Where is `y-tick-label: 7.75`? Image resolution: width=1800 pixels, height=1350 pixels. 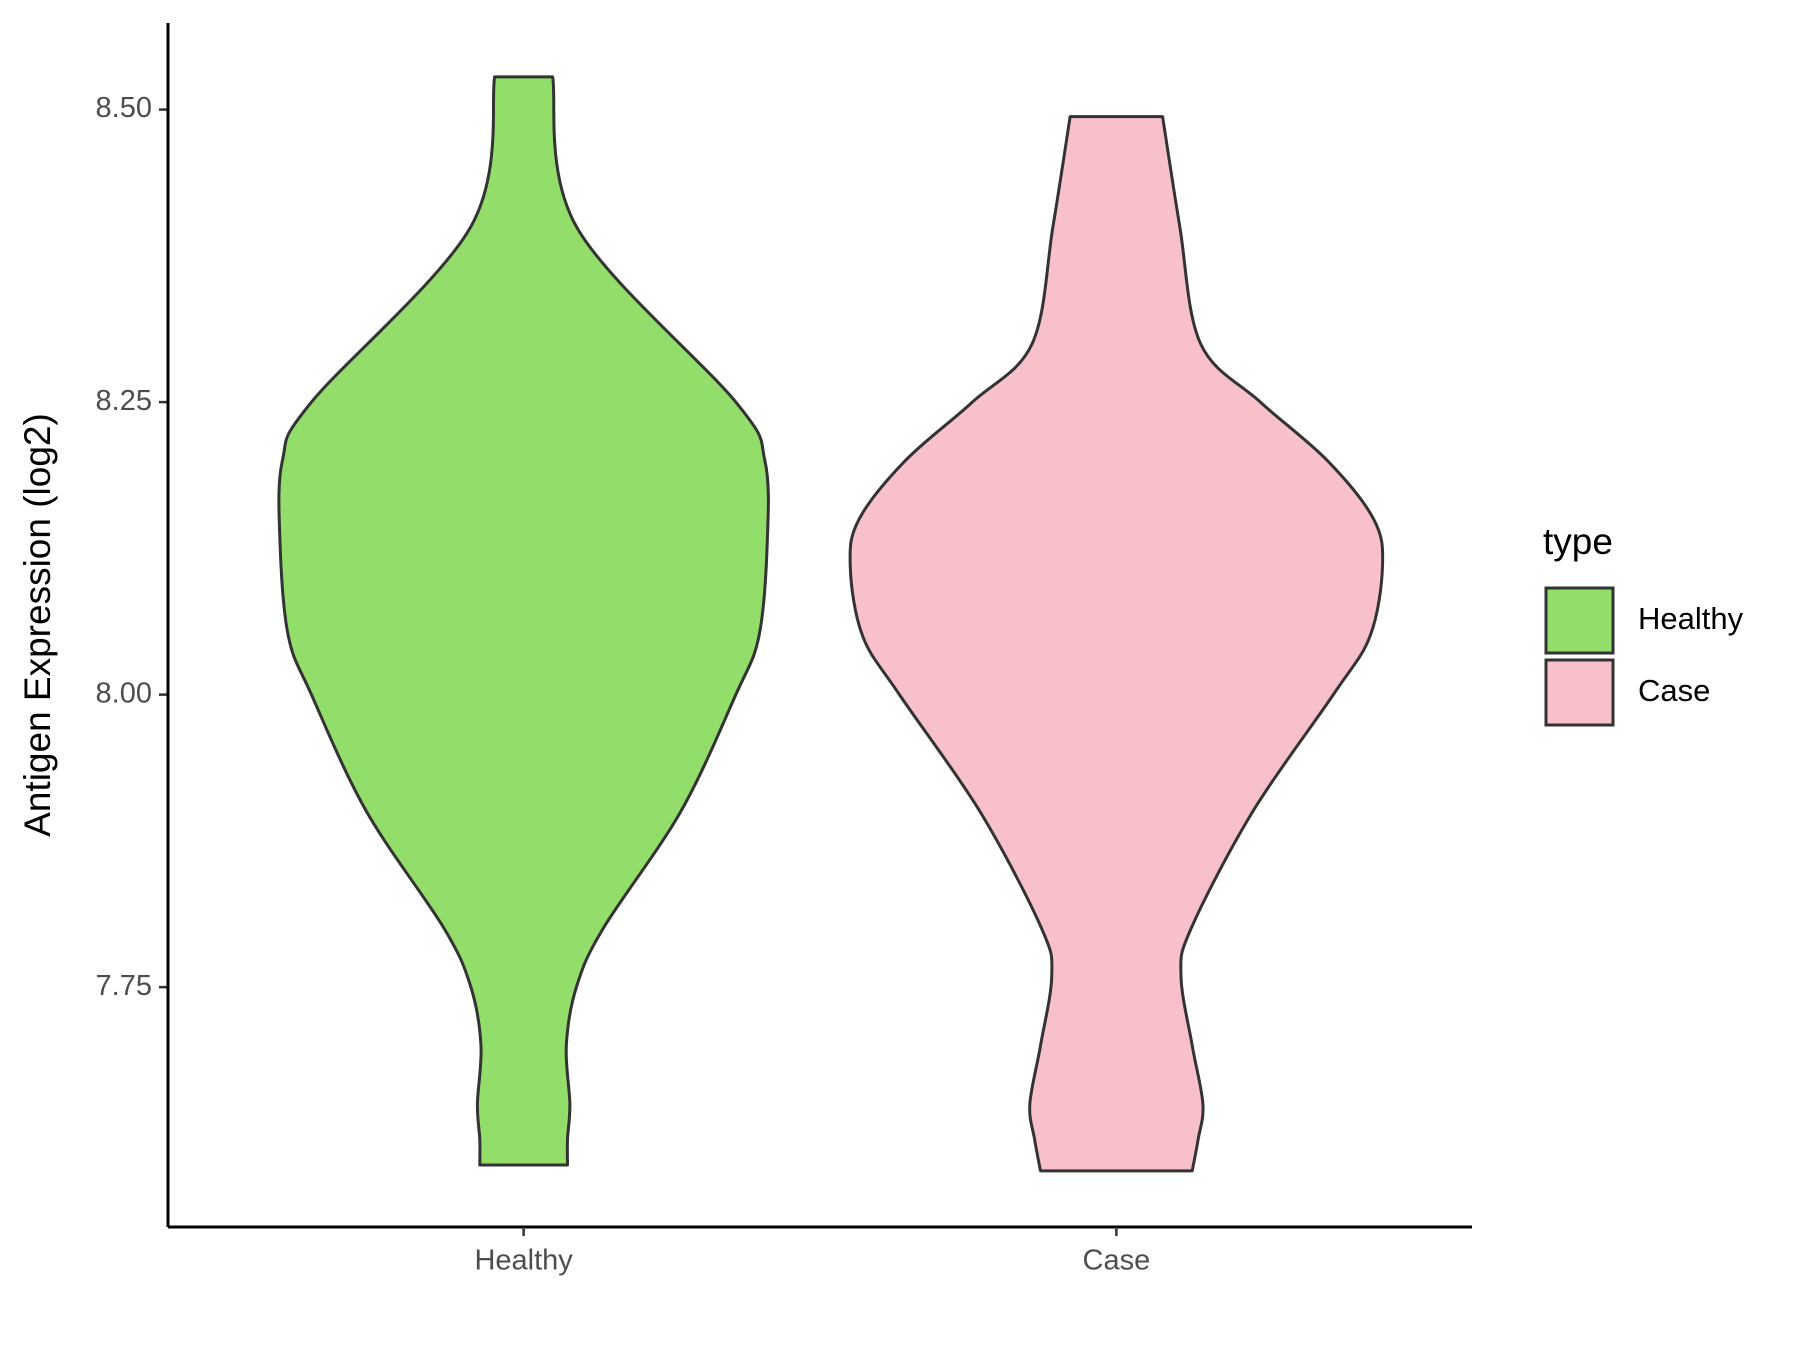 y-tick-label: 7.75 is located at coordinates (124, 986).